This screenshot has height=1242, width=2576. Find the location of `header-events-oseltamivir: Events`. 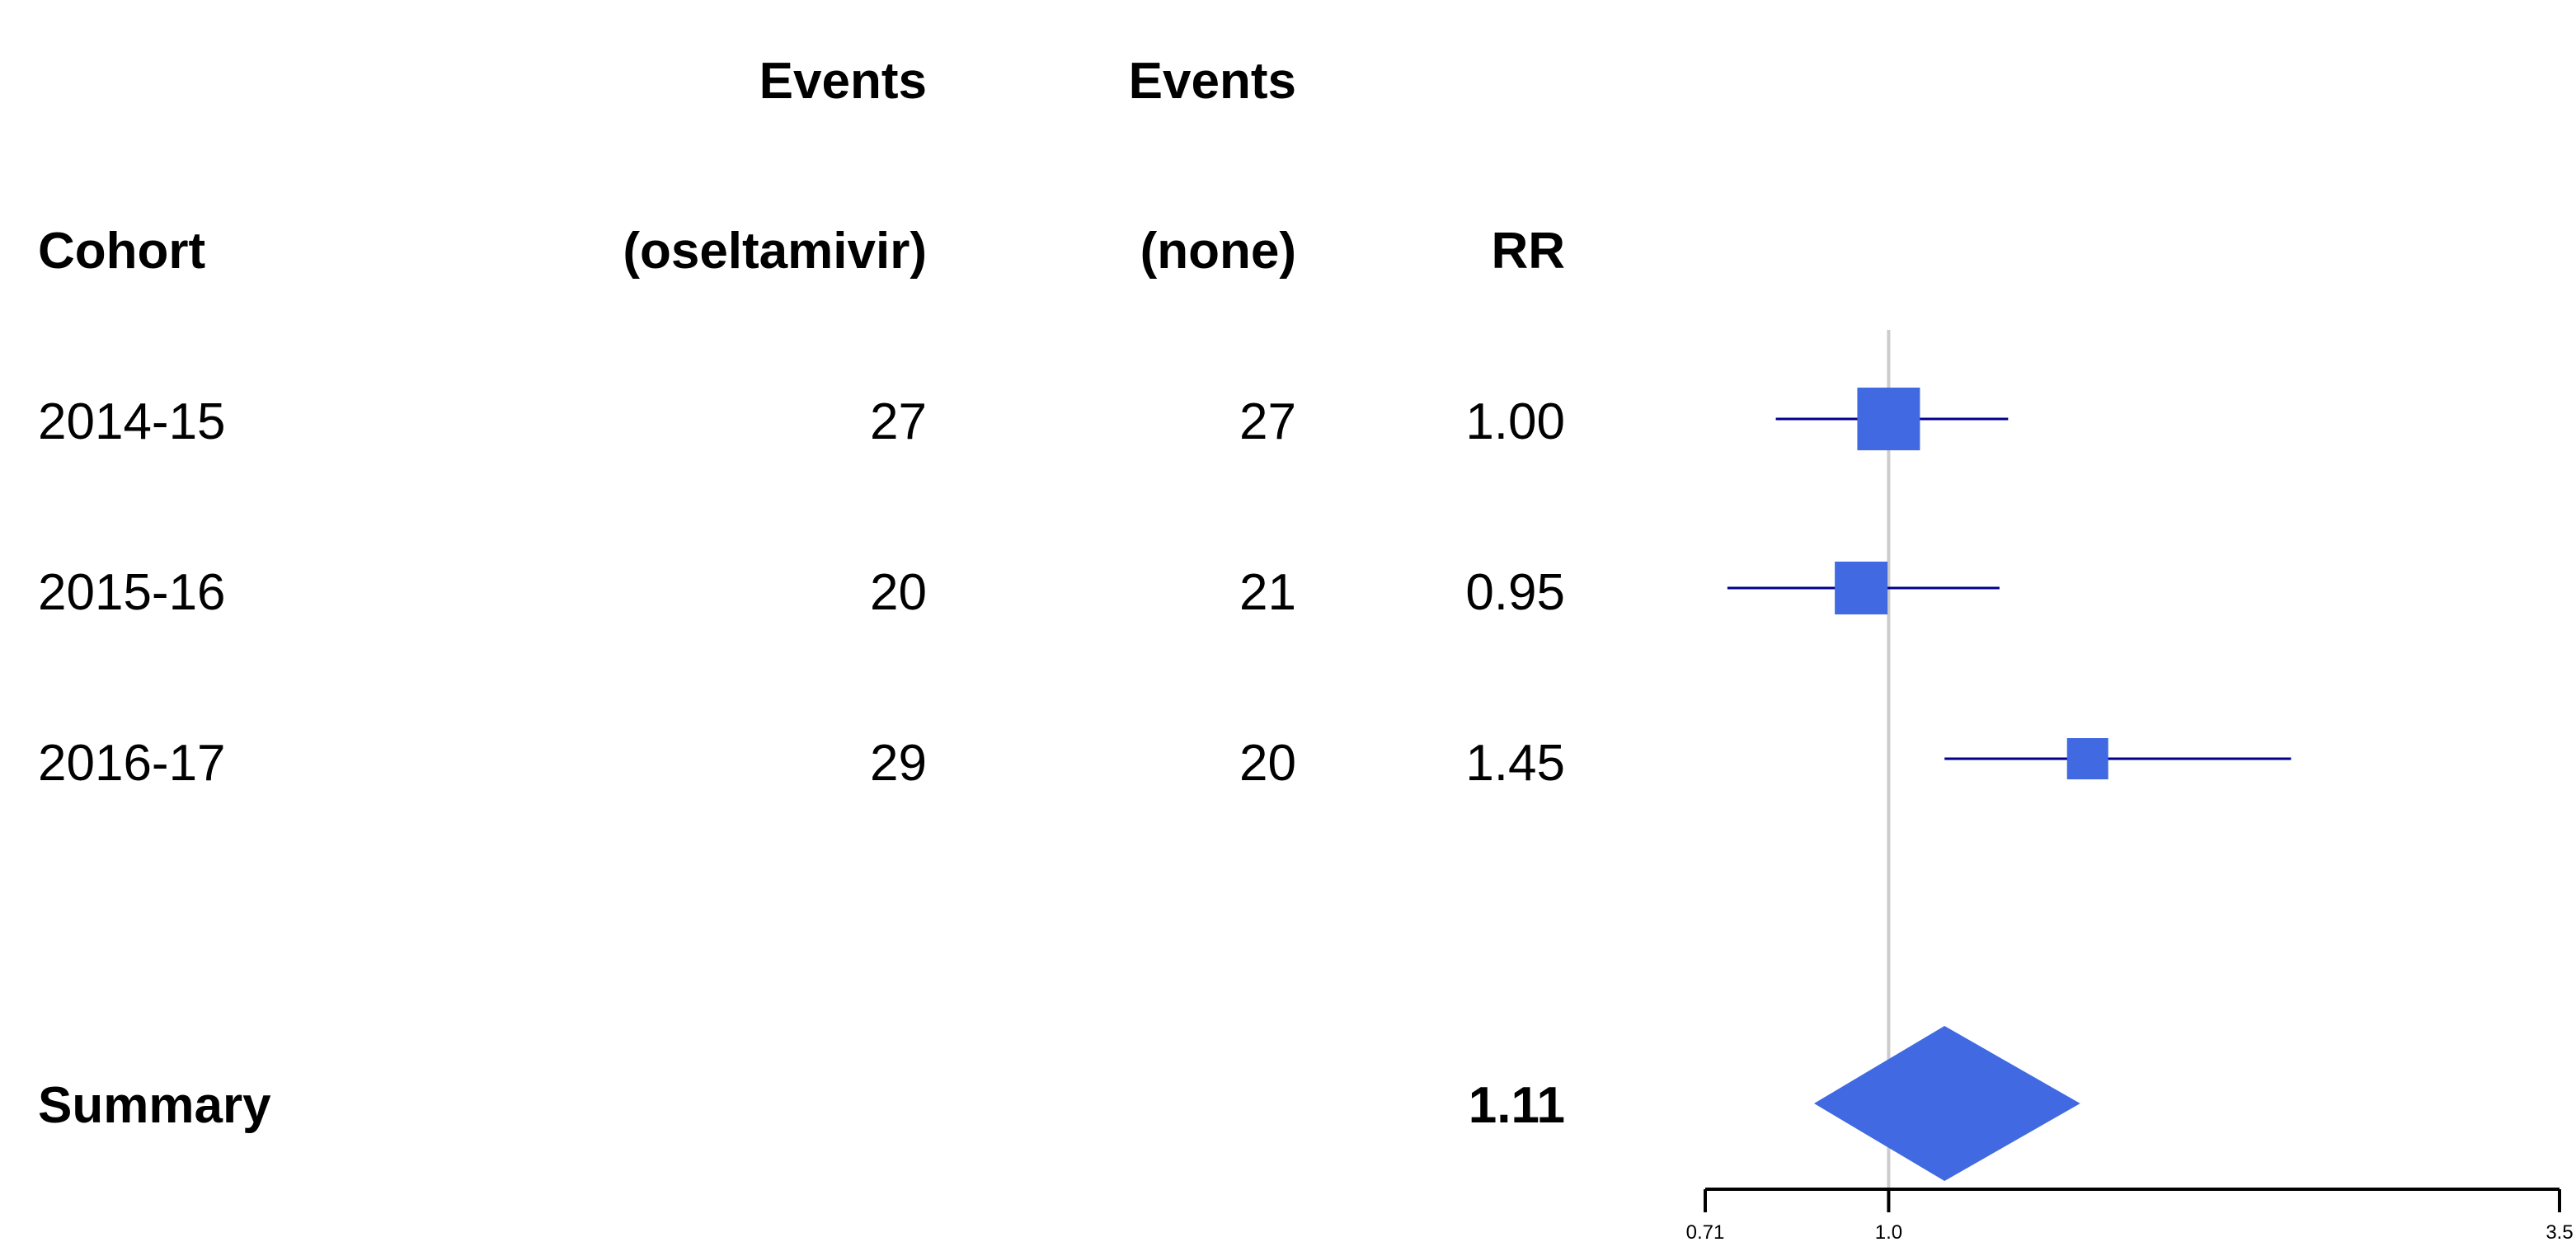

header-events-oseltamivir: Events is located at coordinates (843, 81).